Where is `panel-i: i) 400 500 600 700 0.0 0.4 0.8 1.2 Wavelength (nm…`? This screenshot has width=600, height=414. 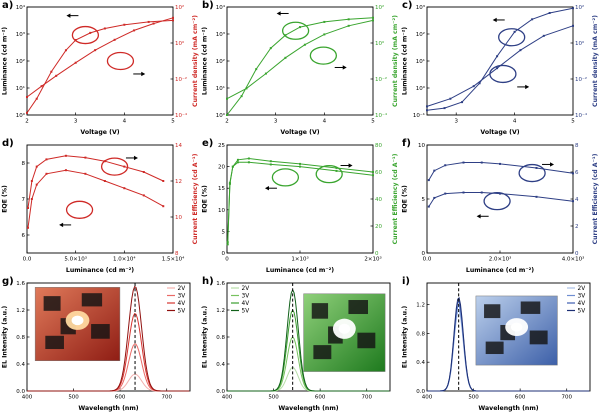
panel-i: i) 400 500 600 700 0.0 0.4 0.8 1.2 Wavelength (nm… is located at coordinates (500, 345).